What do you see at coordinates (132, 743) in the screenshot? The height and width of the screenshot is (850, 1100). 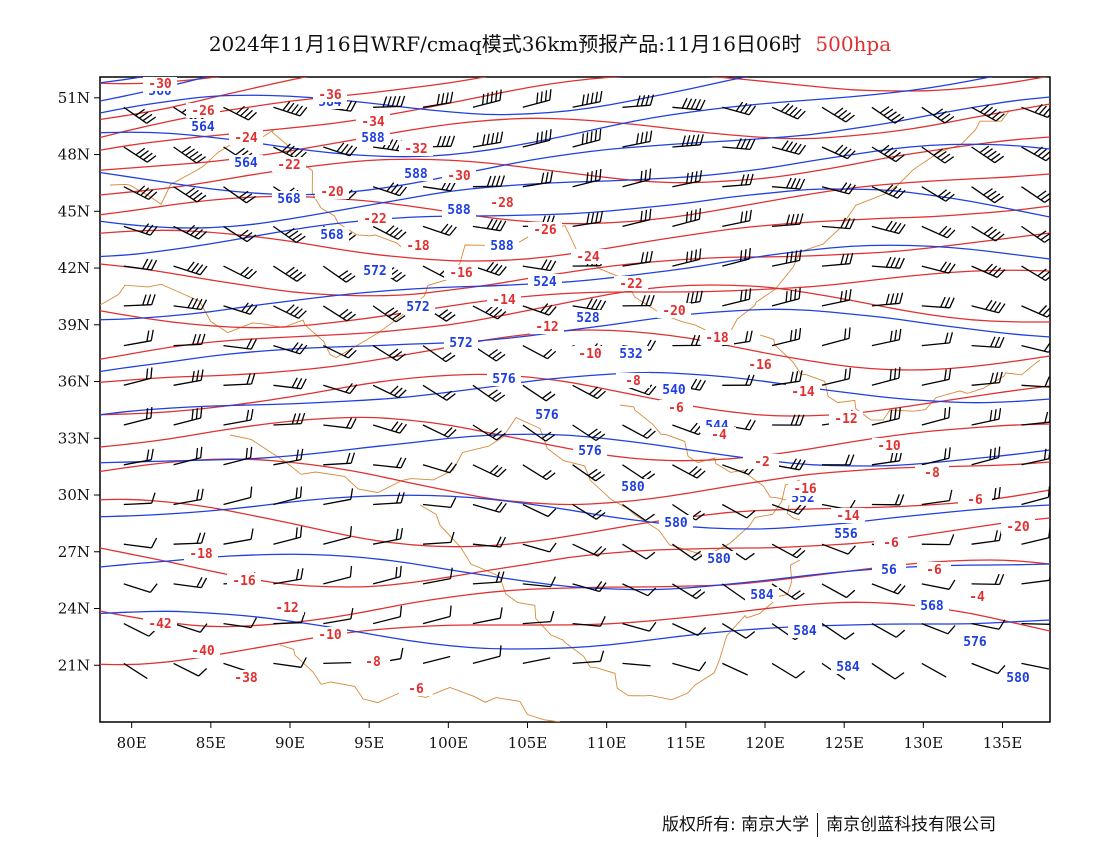 I see `lon-tick-label: 80E` at bounding box center [132, 743].